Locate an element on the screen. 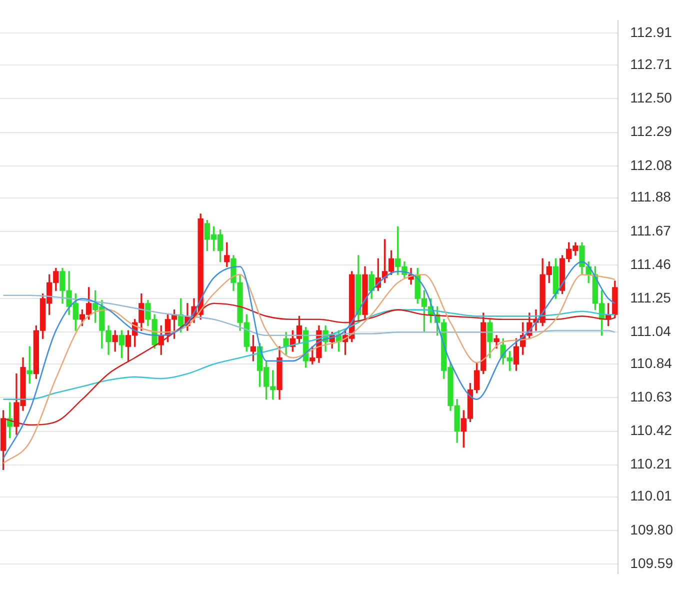 The image size is (689, 594). y-tick-label: 110.84 is located at coordinates (651, 363).